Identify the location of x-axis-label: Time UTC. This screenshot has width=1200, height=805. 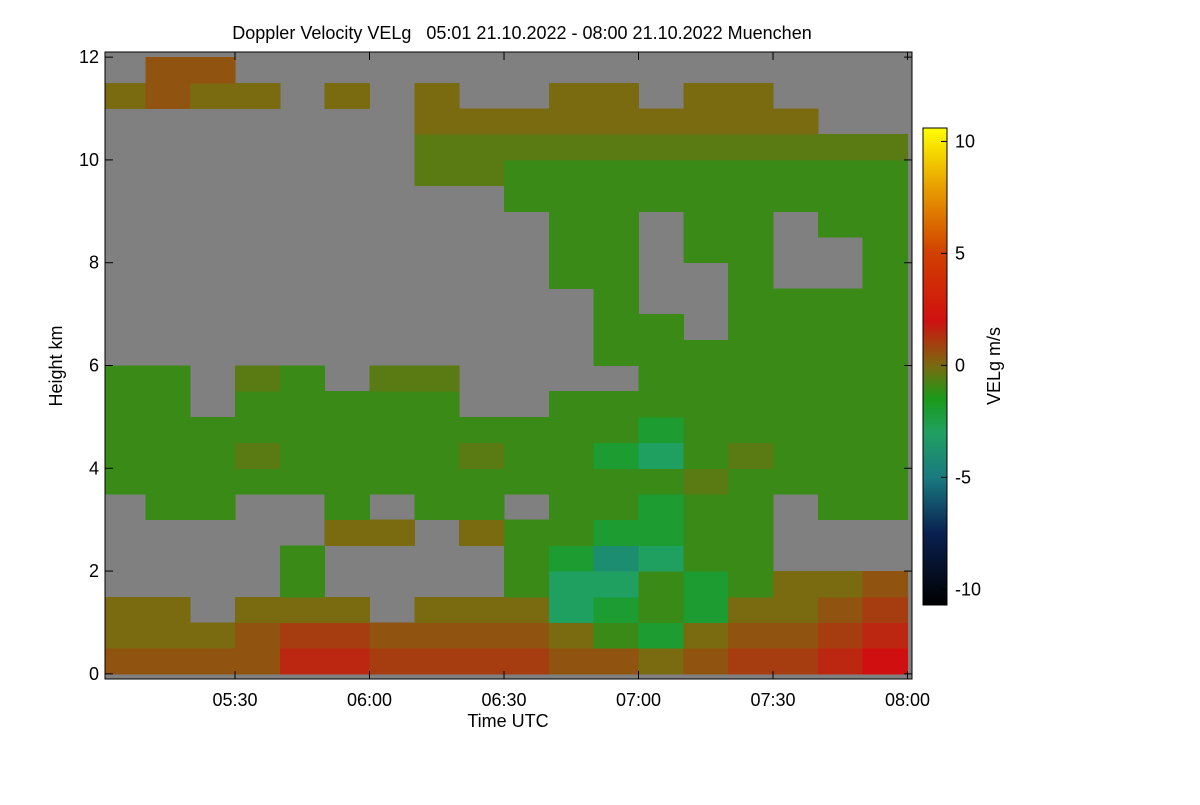
(507, 721).